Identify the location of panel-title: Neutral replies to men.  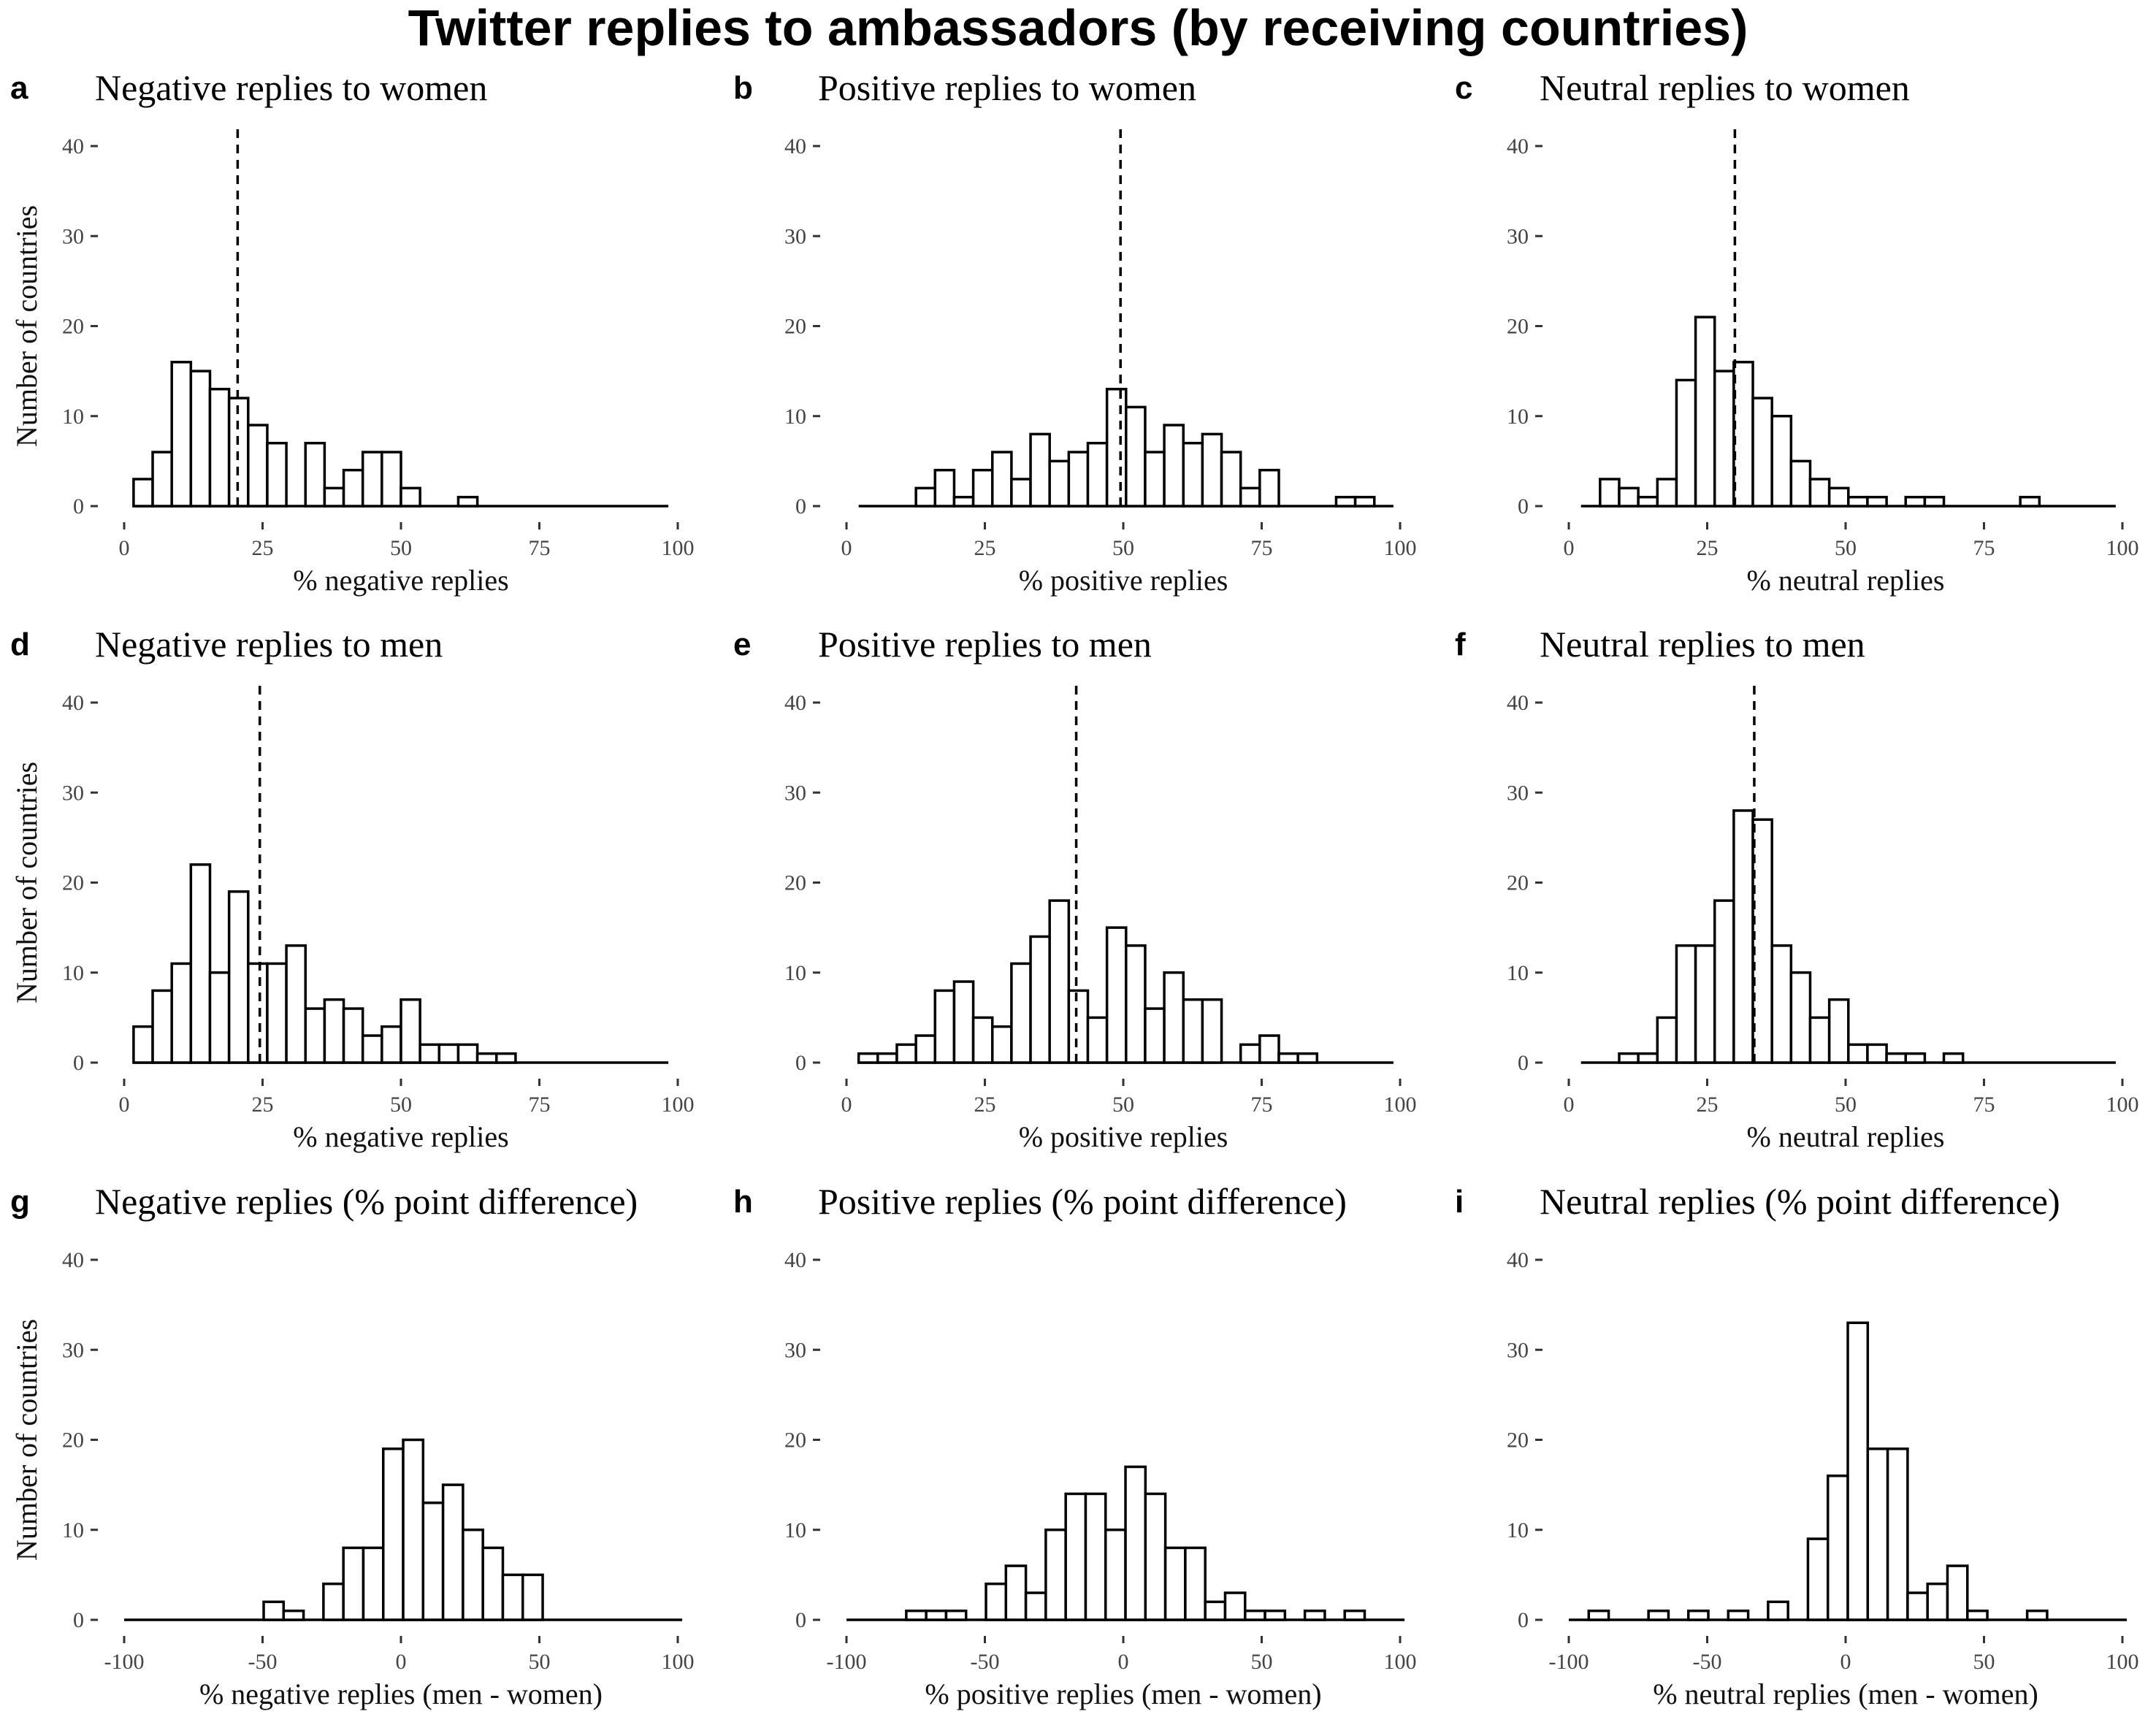
(1703, 644).